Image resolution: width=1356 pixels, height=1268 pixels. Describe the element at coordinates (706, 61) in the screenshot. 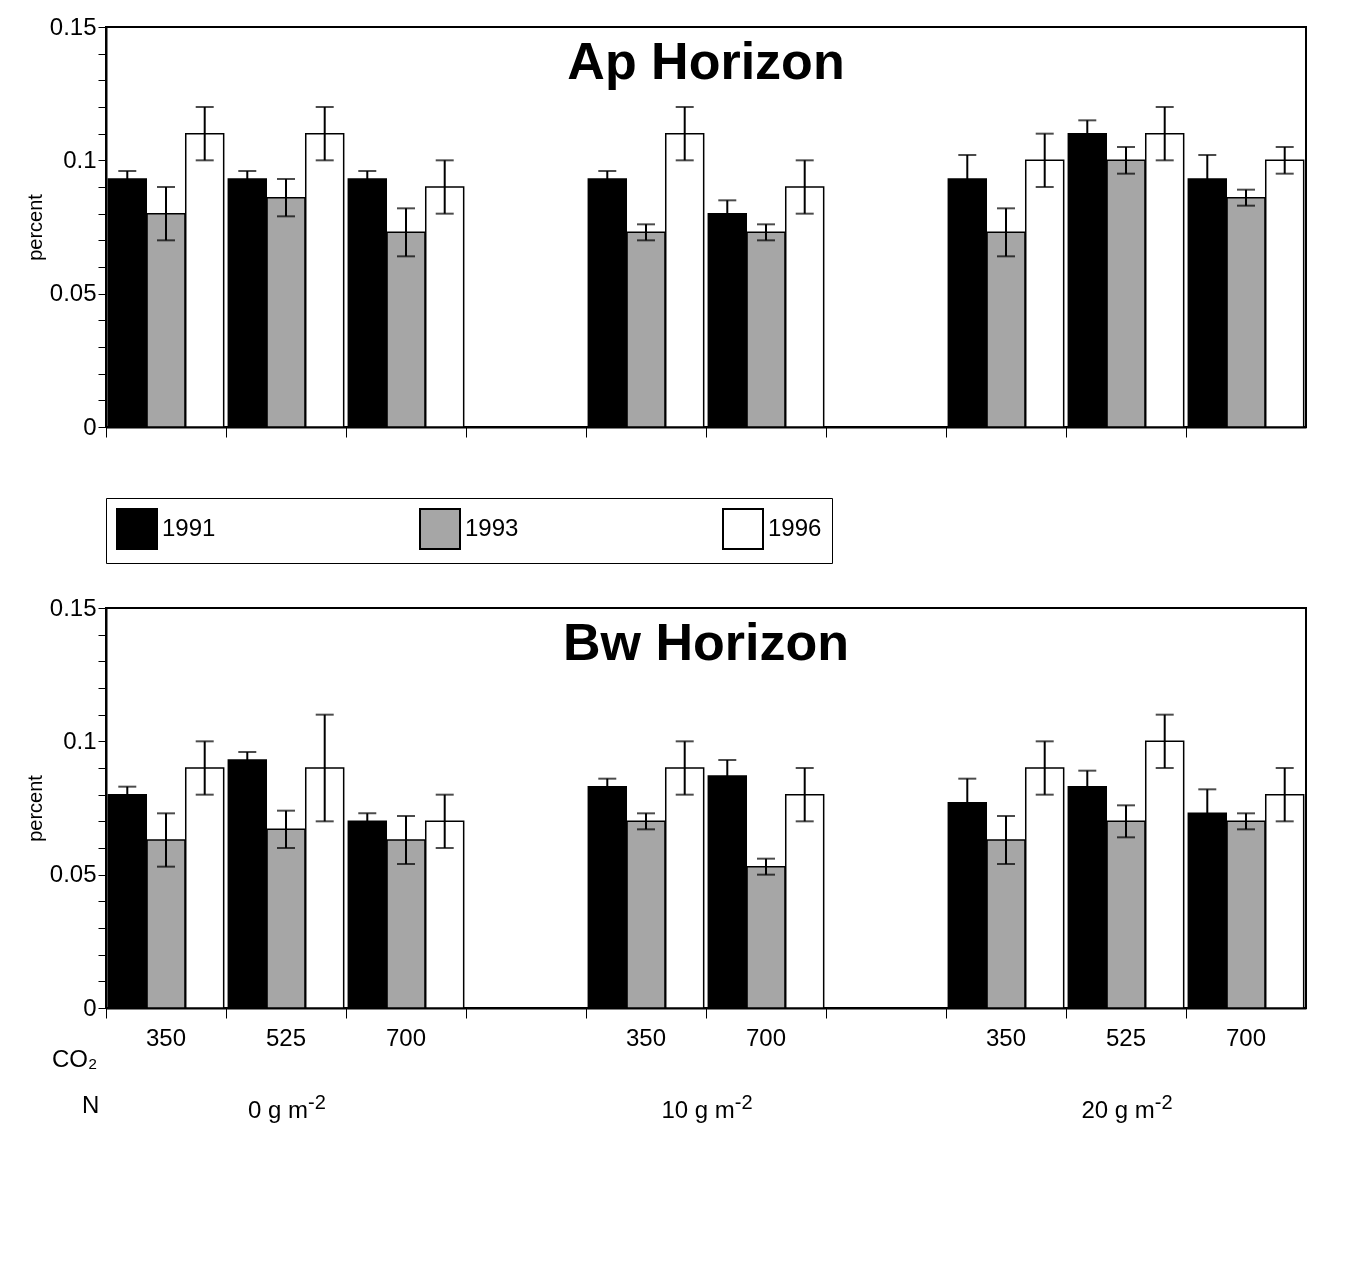

I see `chart-title: Ap Horizon` at that location.